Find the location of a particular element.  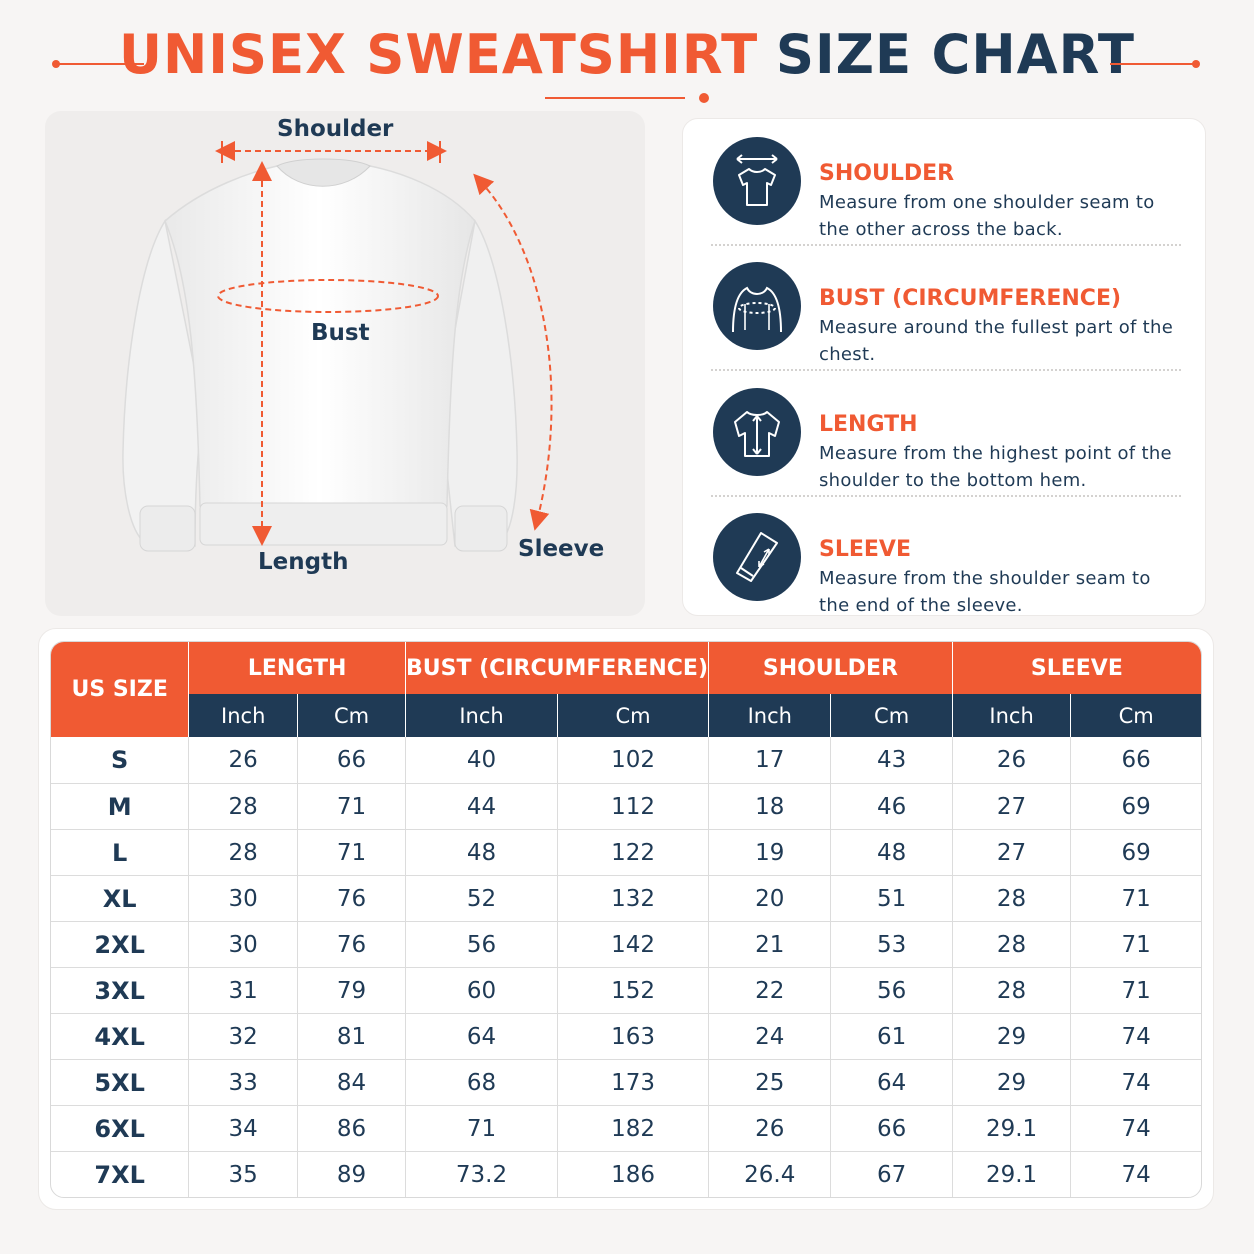

sleeve-group-header: SLEEVE is located at coordinates (1076, 668).